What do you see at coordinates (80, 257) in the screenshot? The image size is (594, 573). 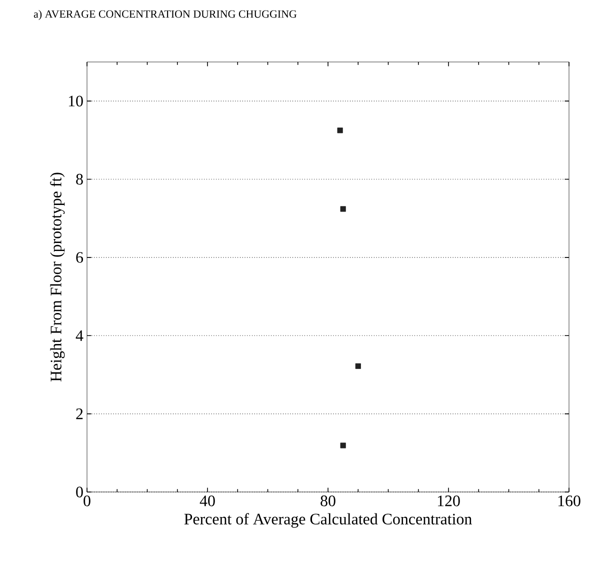 I see `y-tick-label: 6` at bounding box center [80, 257].